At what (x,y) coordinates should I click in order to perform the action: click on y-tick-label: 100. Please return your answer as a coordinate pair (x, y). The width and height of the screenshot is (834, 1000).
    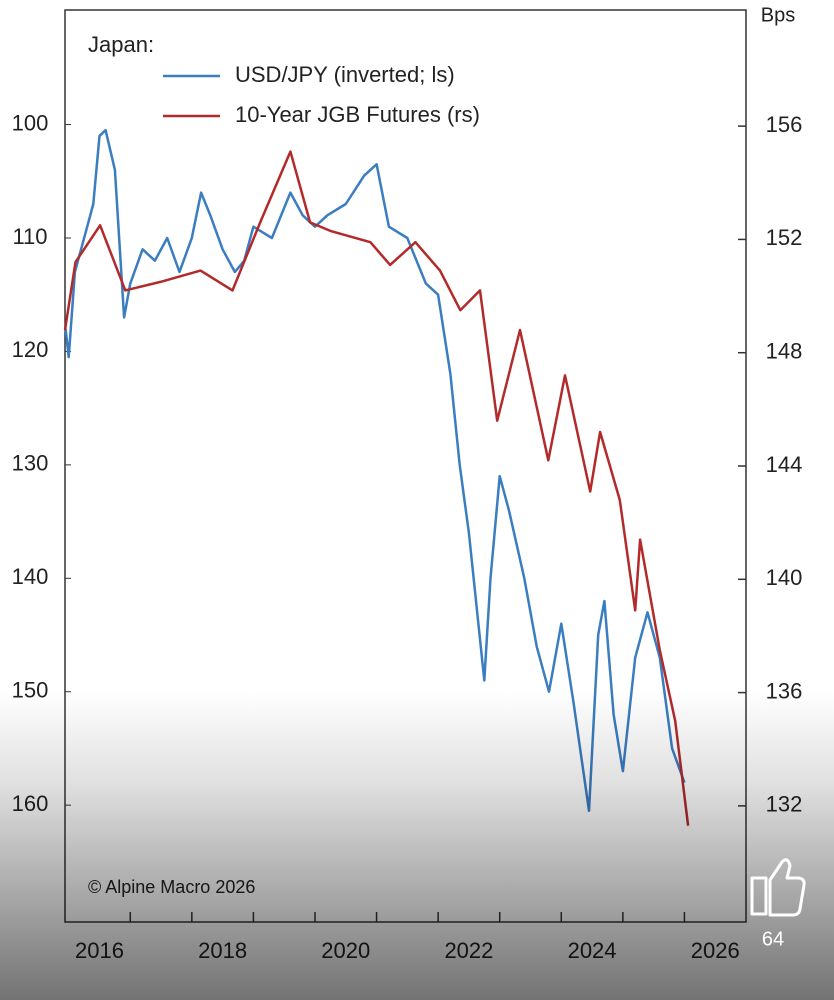
    Looking at the image, I should click on (30, 122).